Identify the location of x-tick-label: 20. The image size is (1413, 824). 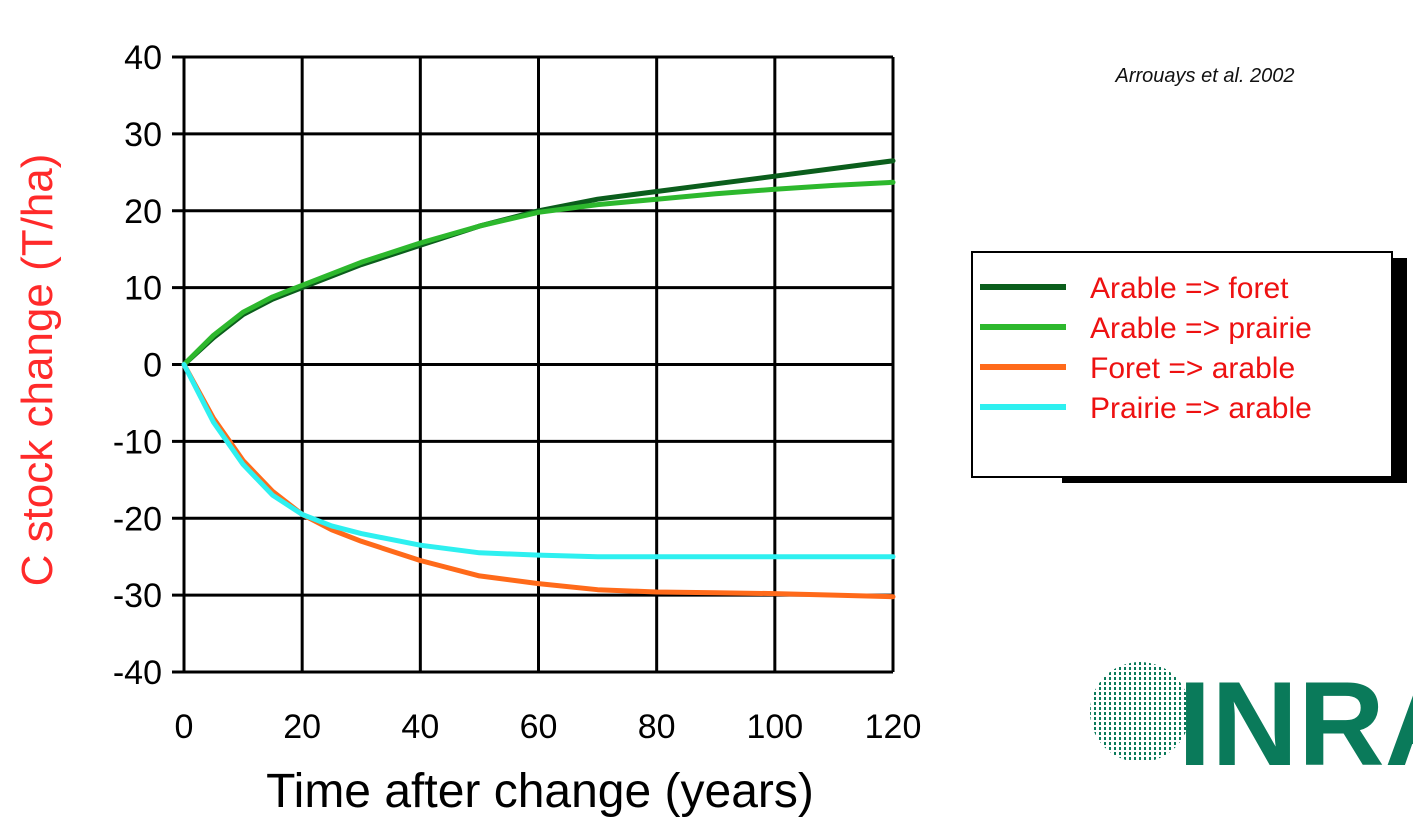
(302, 727).